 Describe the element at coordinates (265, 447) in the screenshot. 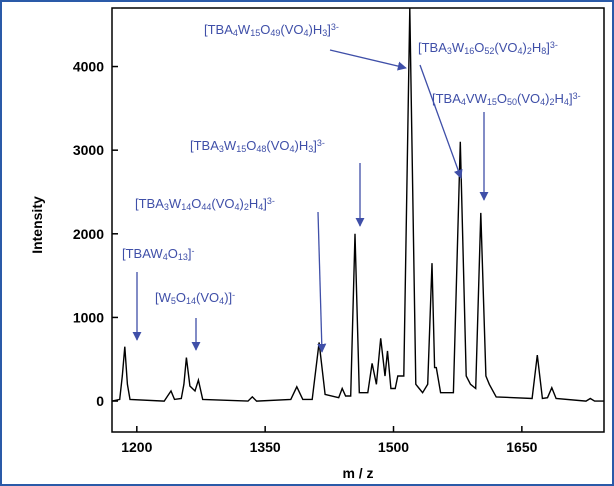

I see `x-tick-label: 1350` at that location.